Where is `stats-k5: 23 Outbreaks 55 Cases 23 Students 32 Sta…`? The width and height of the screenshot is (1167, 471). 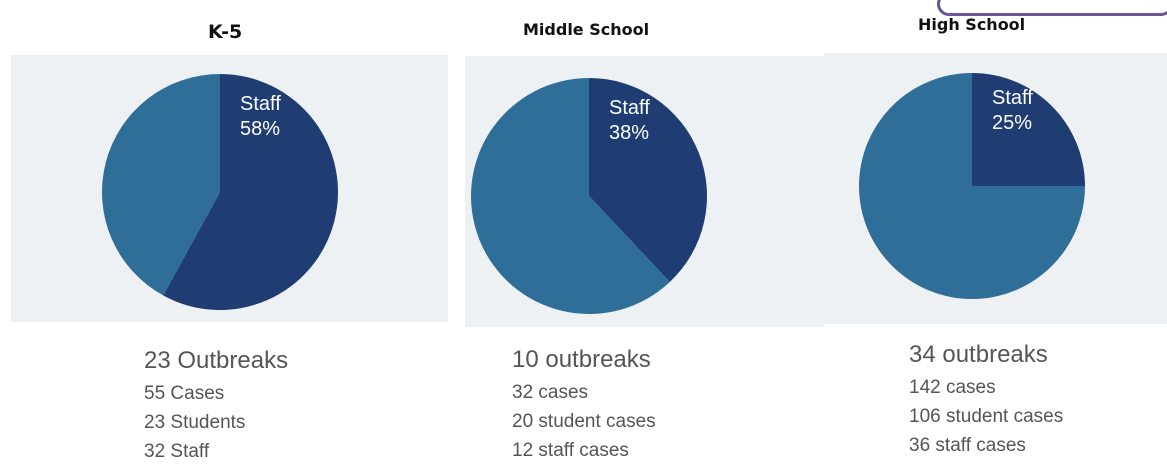 stats-k5: 23 Outbreaks 55 Cases 23 Students 32 Sta… is located at coordinates (216, 406).